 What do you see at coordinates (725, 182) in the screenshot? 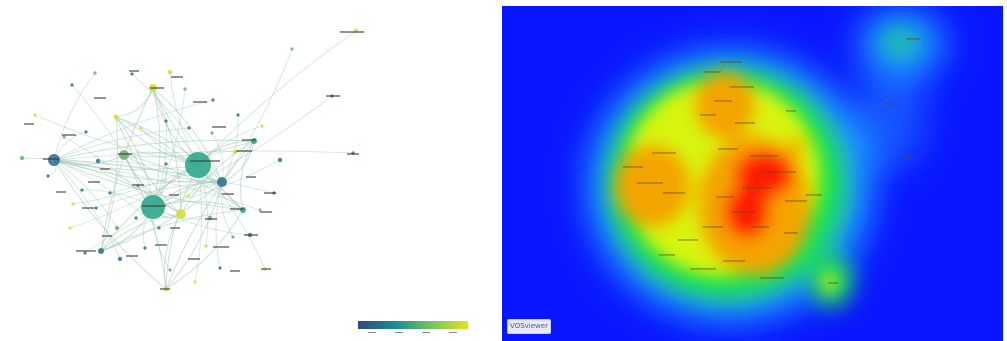
I see `density-yellow-layer` at bounding box center [725, 182].